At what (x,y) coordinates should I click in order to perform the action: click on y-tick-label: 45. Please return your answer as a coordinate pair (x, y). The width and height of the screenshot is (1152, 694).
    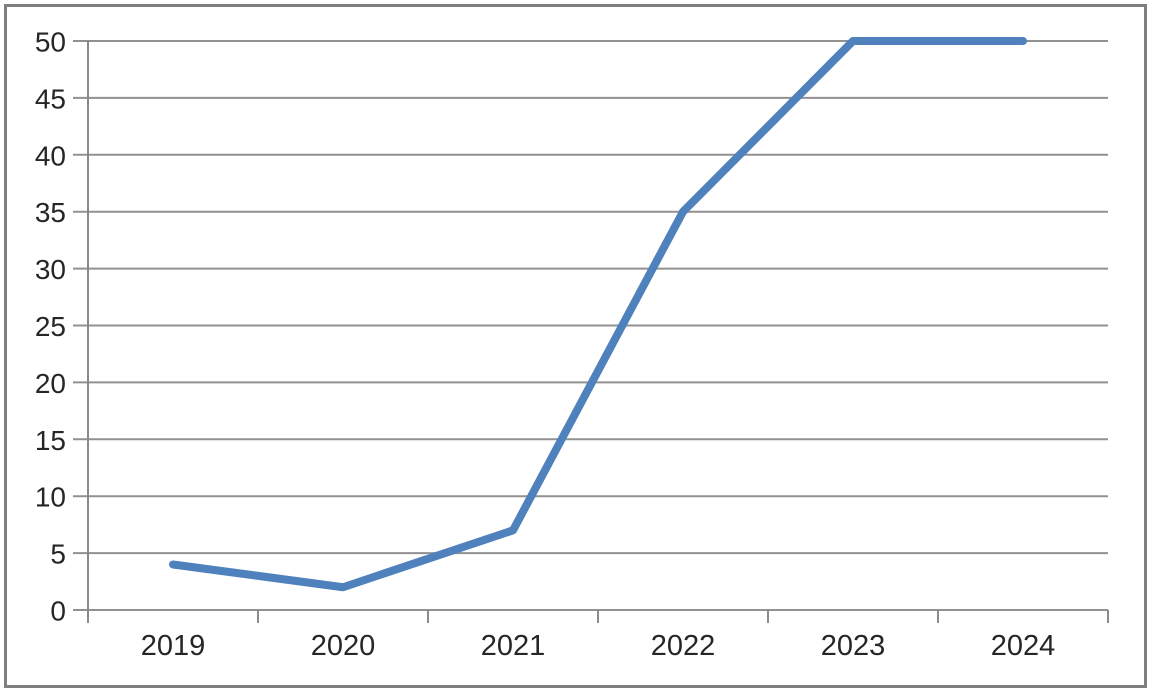
    Looking at the image, I should click on (50, 98).